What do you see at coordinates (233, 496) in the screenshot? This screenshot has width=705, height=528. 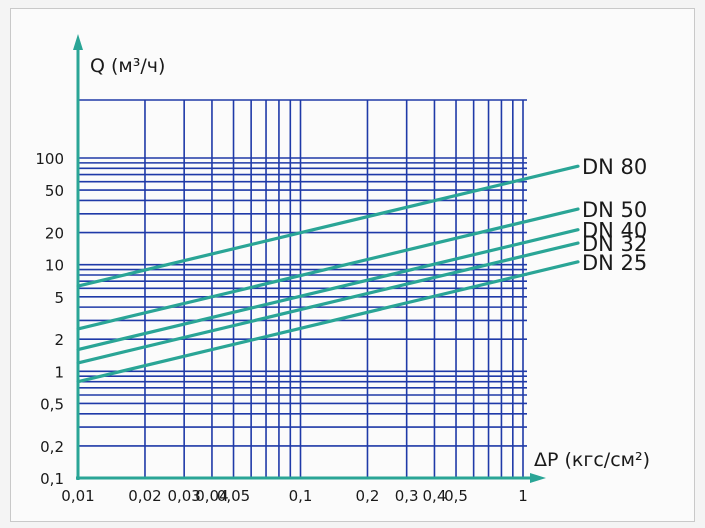 I see `x-tick-label: 0,05` at bounding box center [233, 496].